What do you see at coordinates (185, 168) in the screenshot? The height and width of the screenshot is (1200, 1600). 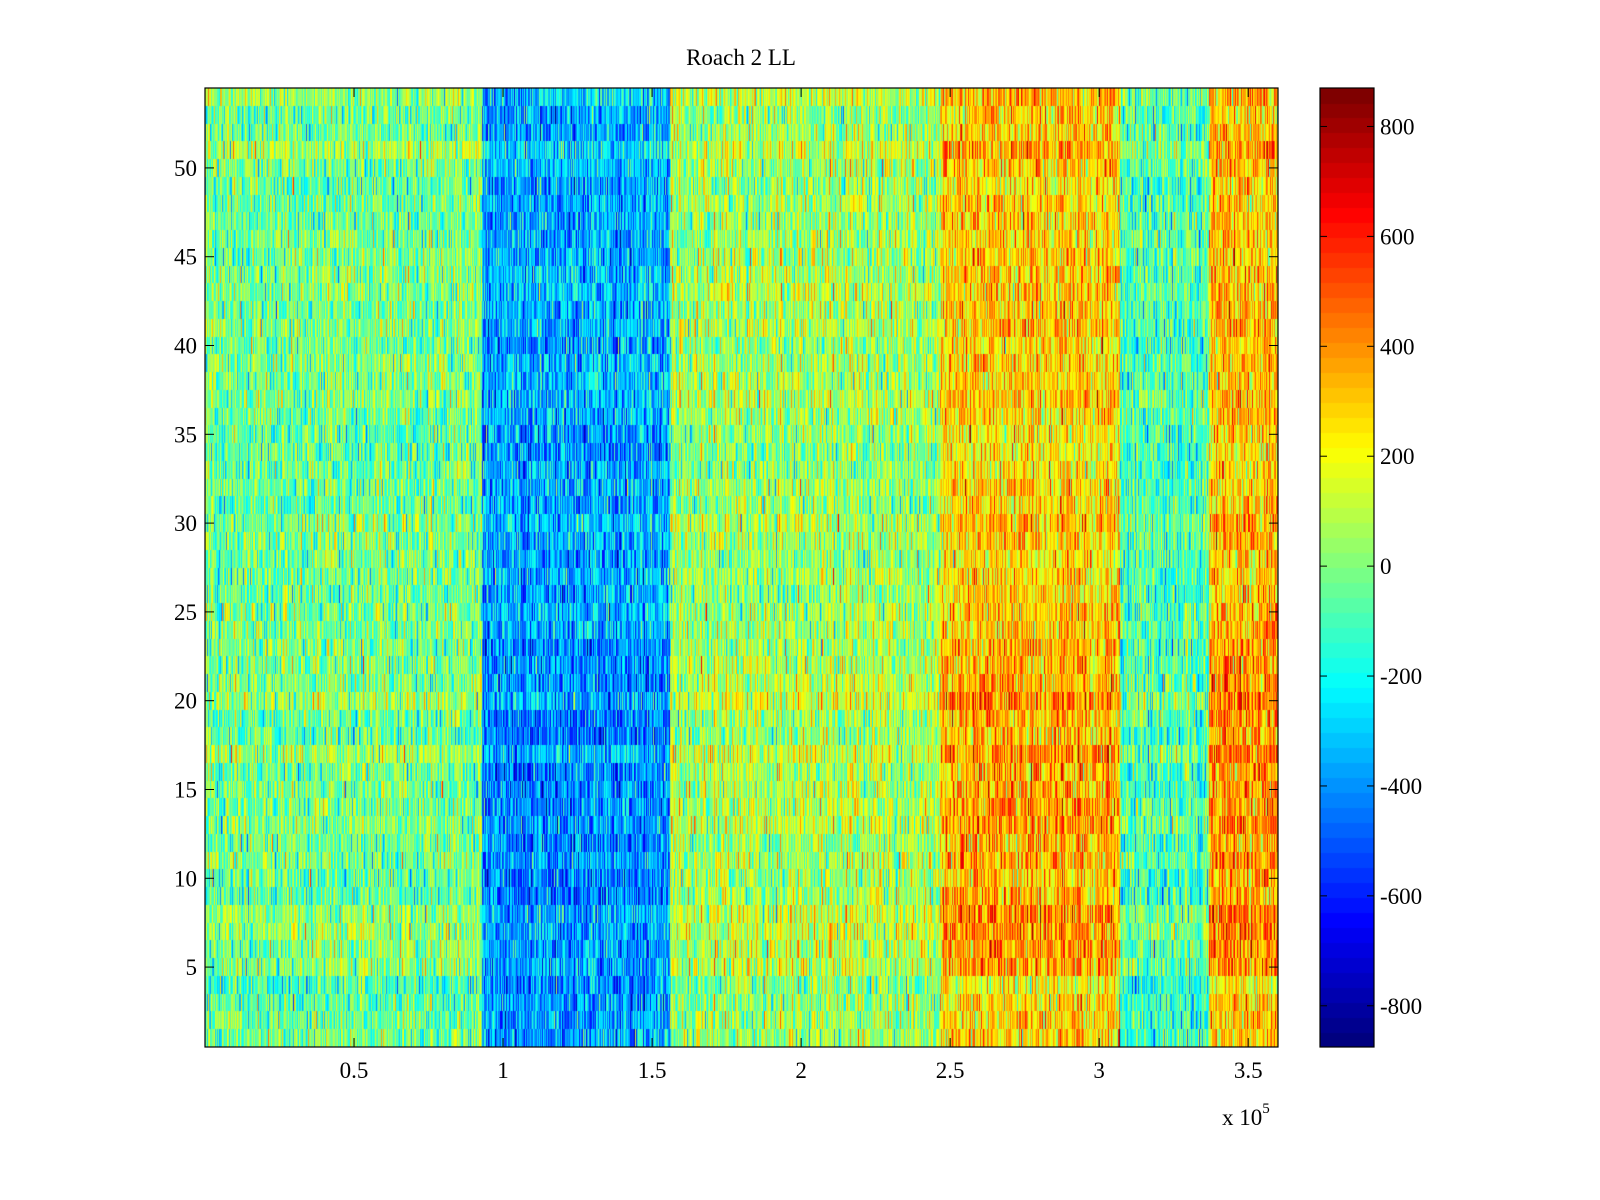 I see `y-tick-label: 50` at bounding box center [185, 168].